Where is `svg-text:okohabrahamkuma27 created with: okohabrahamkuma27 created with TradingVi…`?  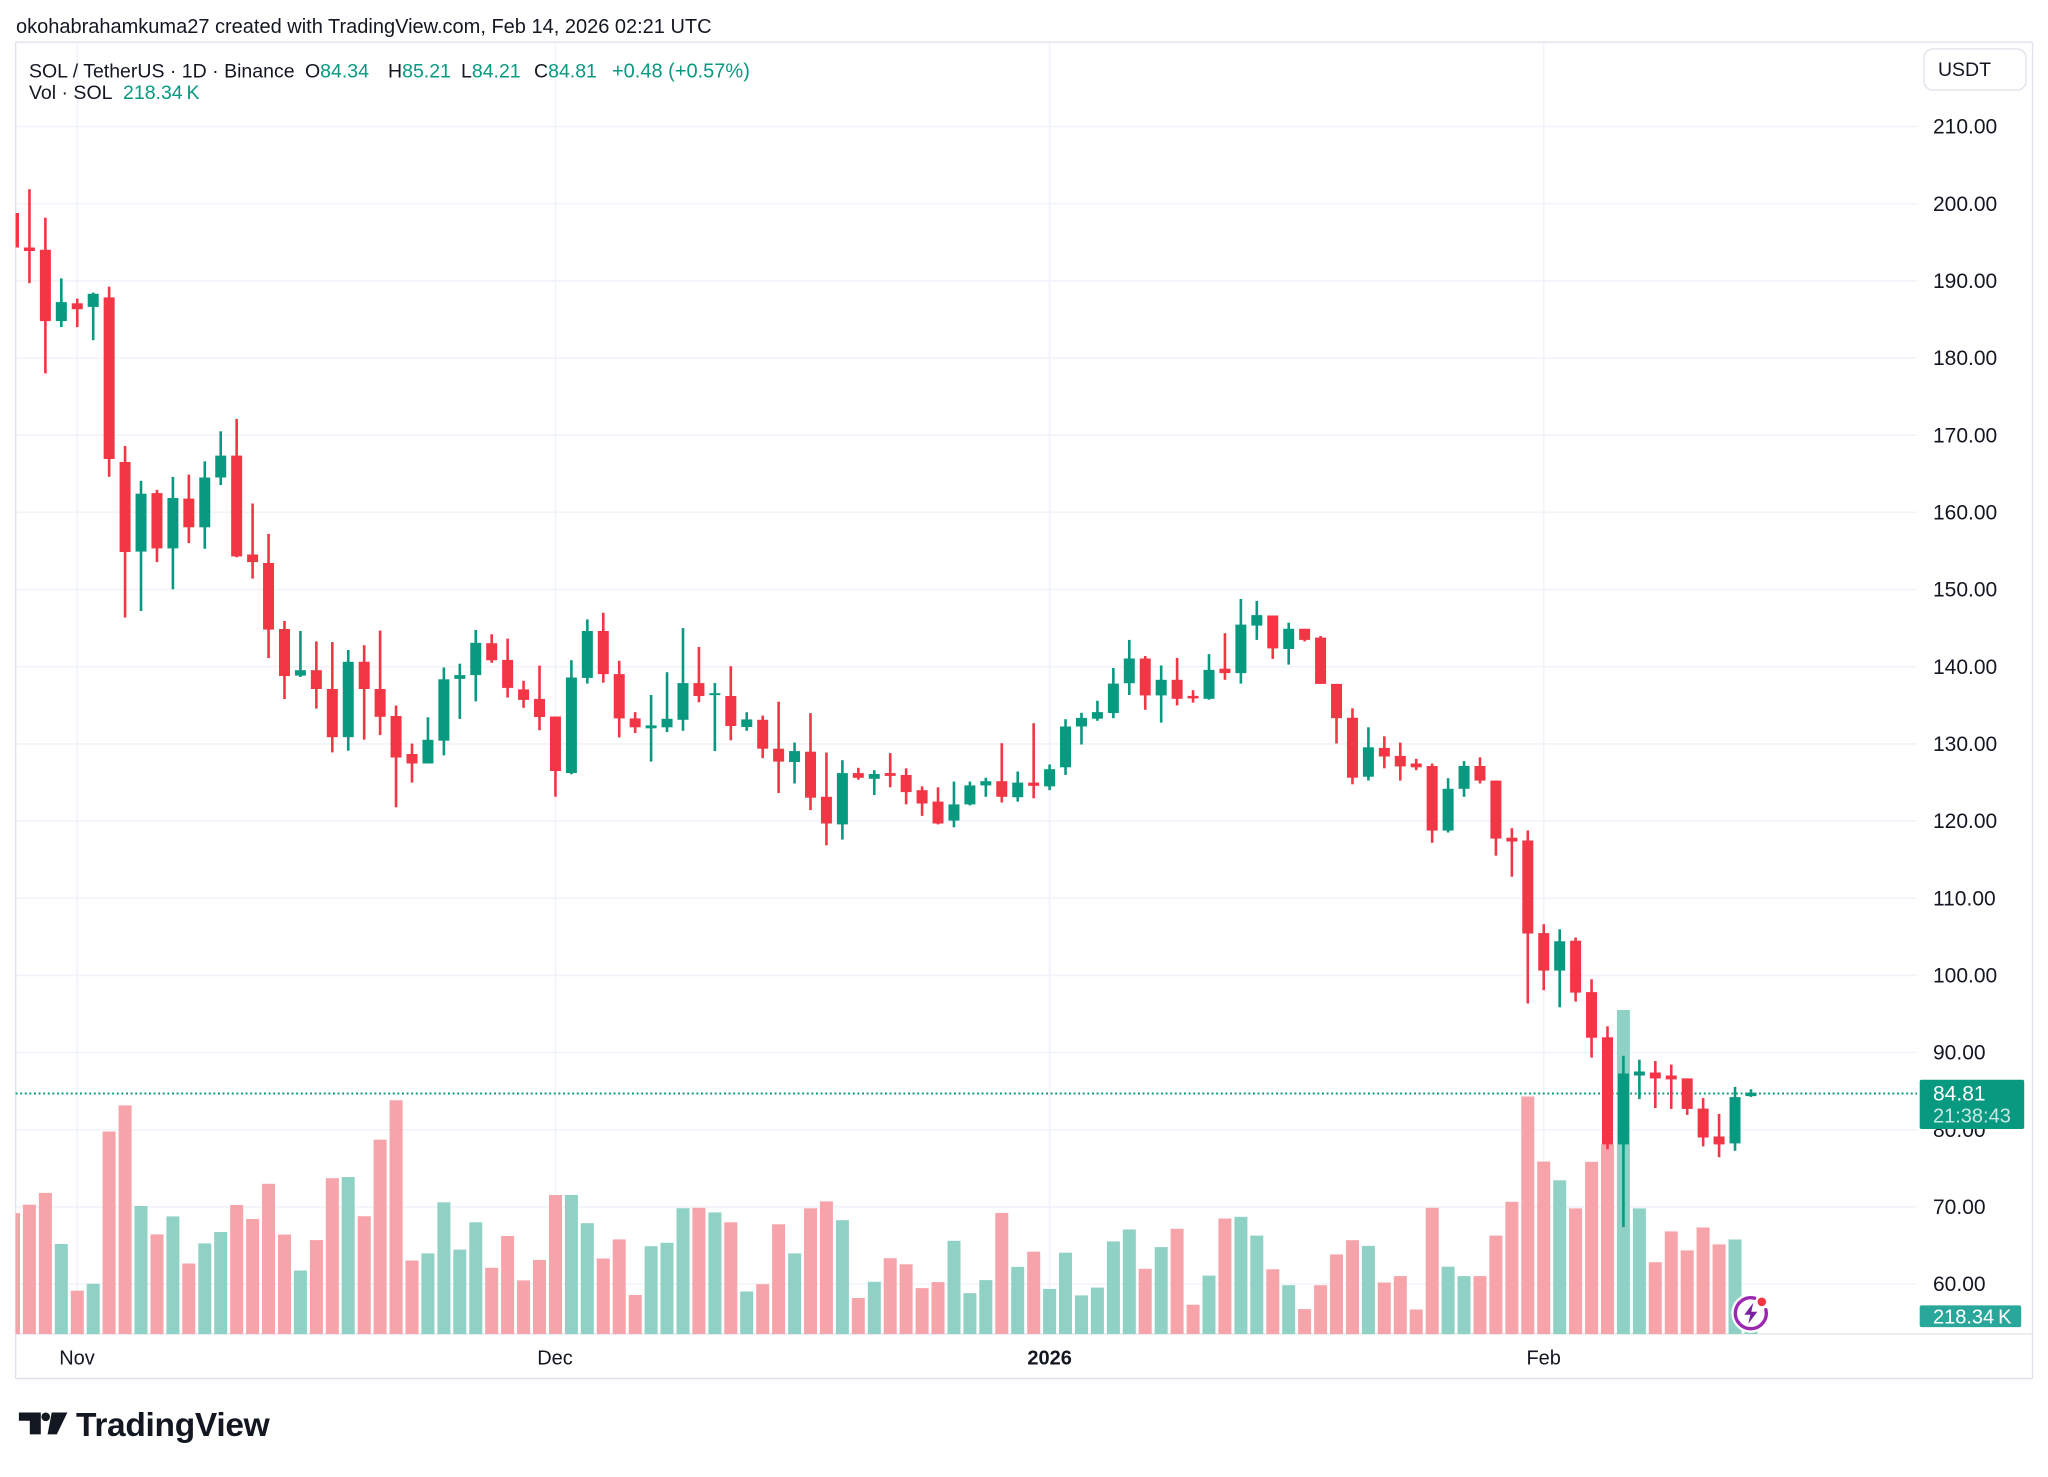
svg-text:okohabrahamkuma27 created with: okohabrahamkuma27 created with TradingVi… is located at coordinates (364, 27).